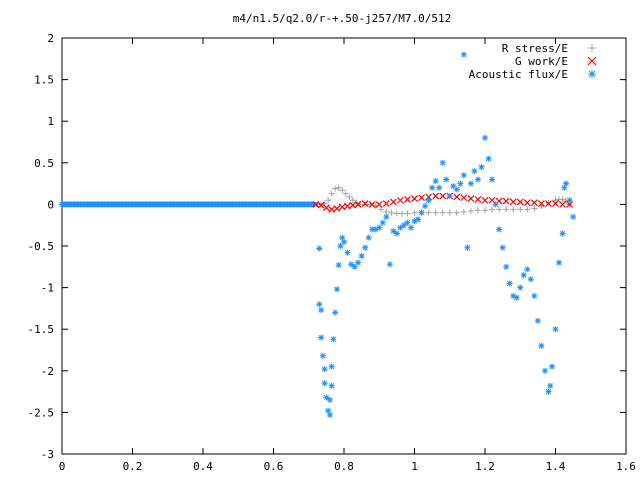 This screenshot has width=640, height=485. Describe the element at coordinates (535, 48) in the screenshot. I see `legend-label: R stress/E` at that location.